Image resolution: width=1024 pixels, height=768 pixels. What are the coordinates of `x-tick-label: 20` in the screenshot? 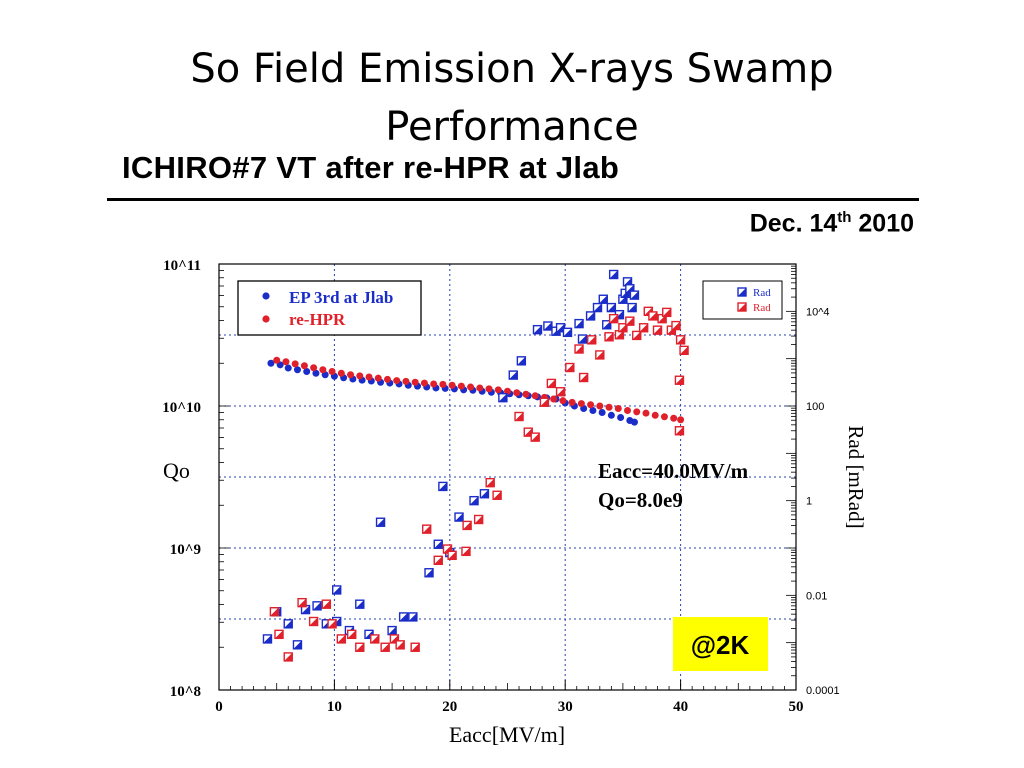 It's located at (449, 707).